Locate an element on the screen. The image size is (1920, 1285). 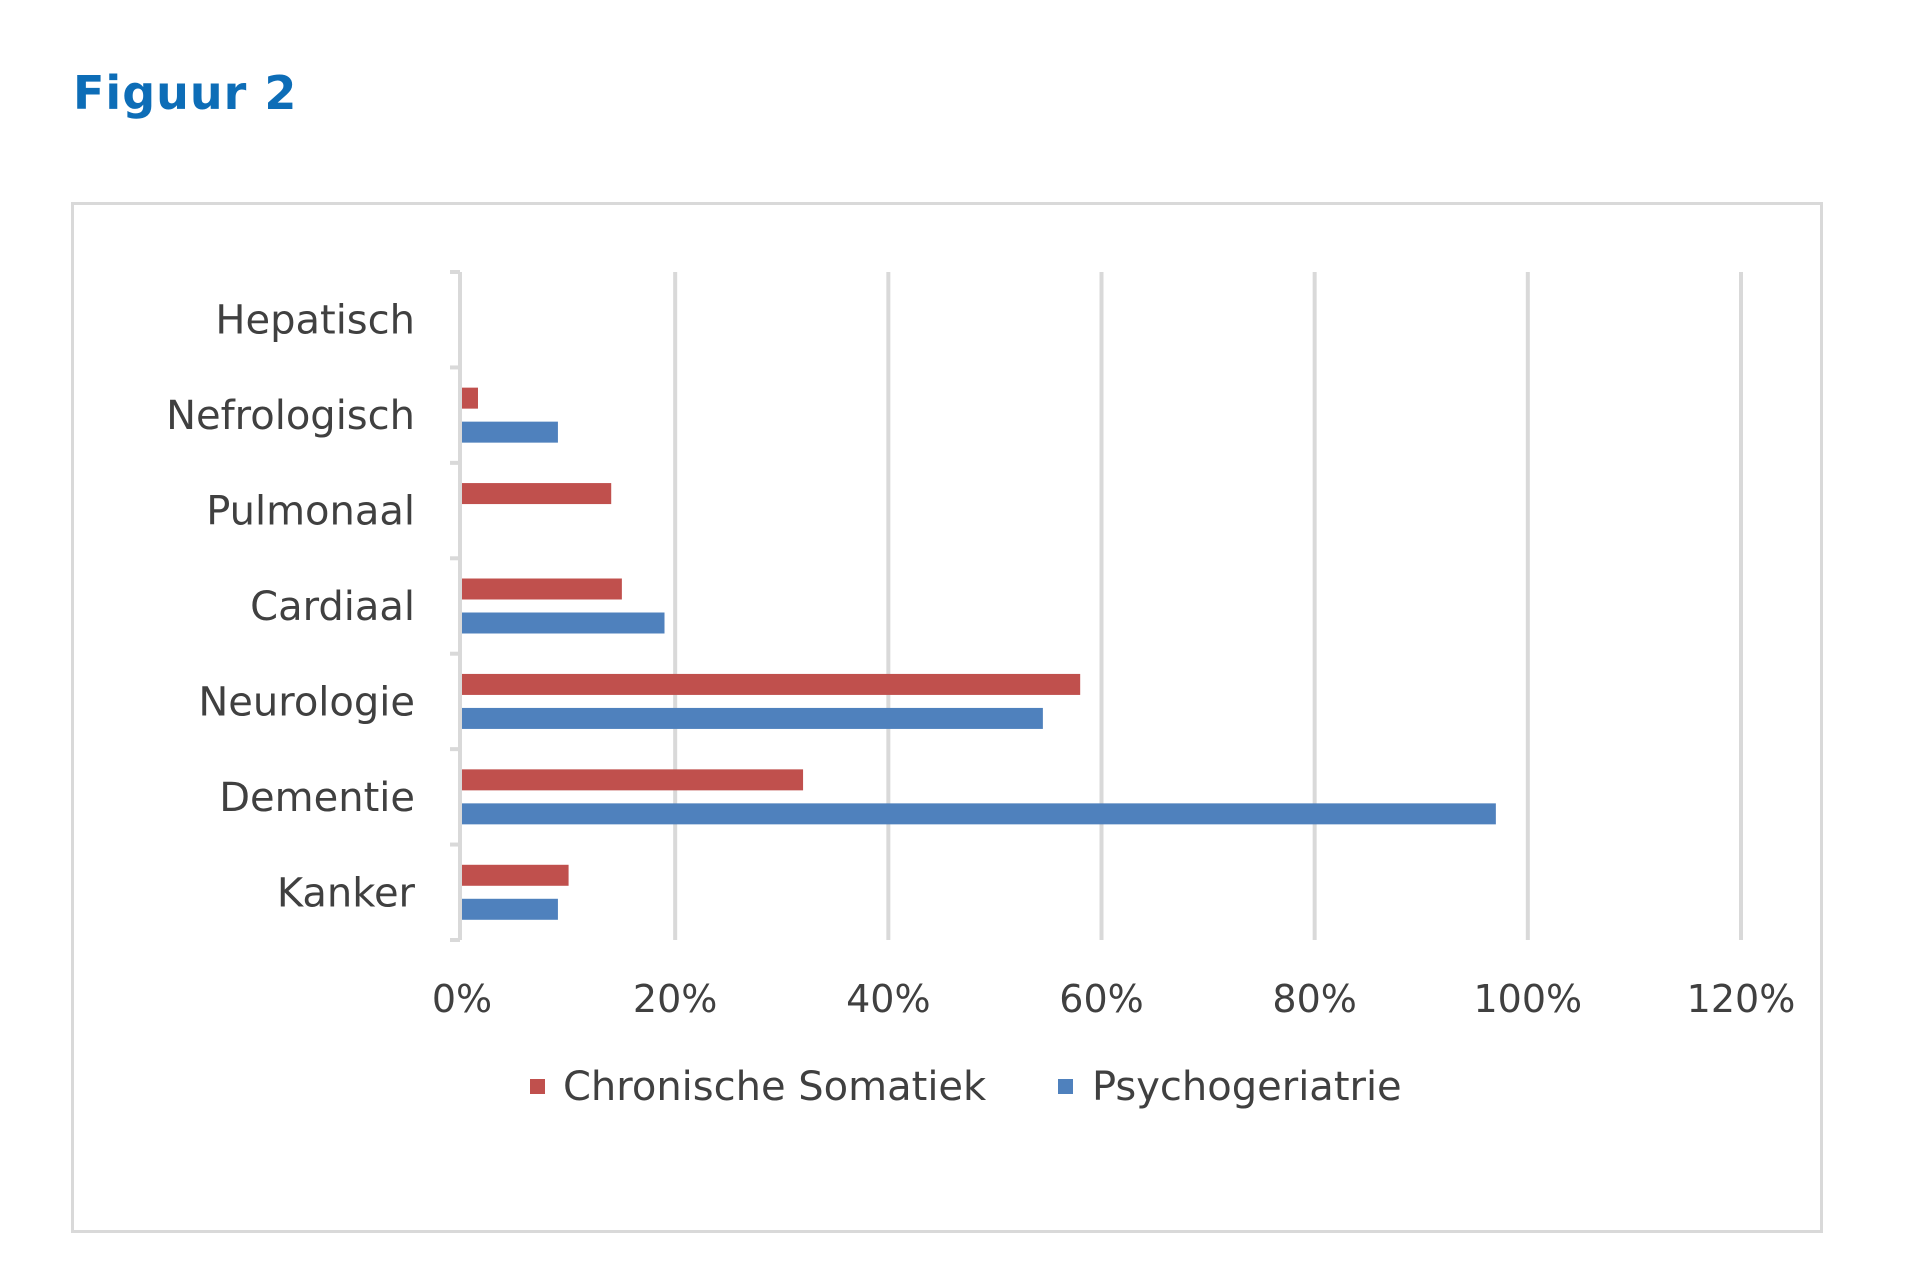
legend-swatch-chronische-somatiek is located at coordinates (537, 1086).